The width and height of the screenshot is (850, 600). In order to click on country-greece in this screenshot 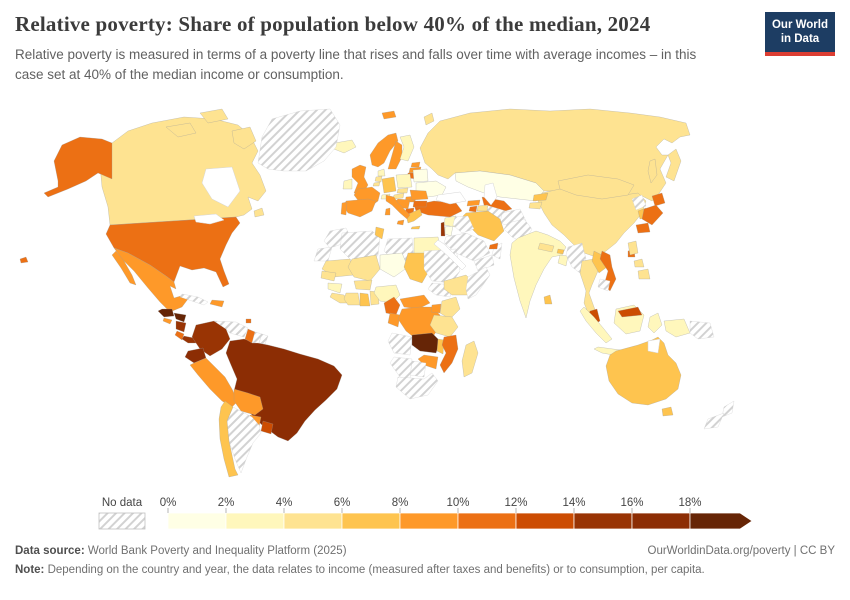, I will do `click(414, 216)`.